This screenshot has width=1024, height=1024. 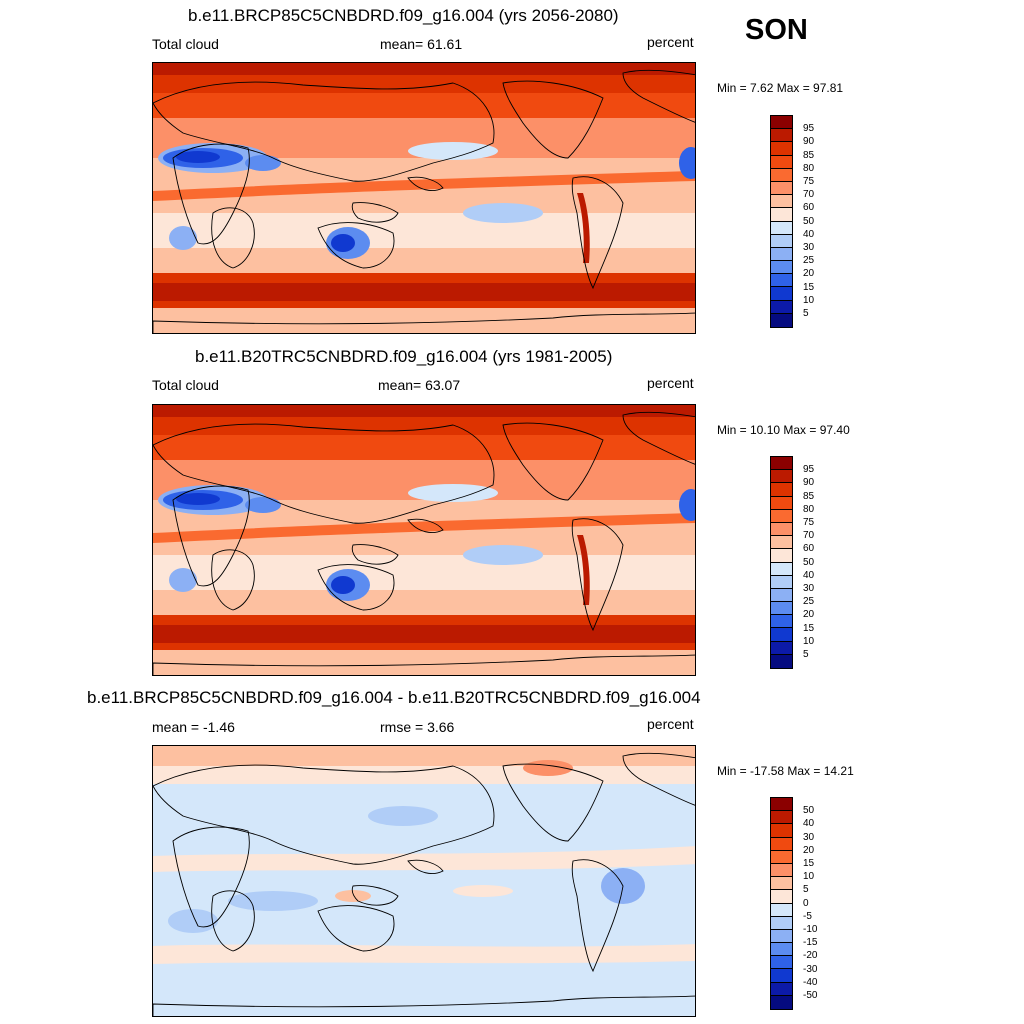 I want to click on colorbar-tick-label: -5, so click(x=807, y=916).